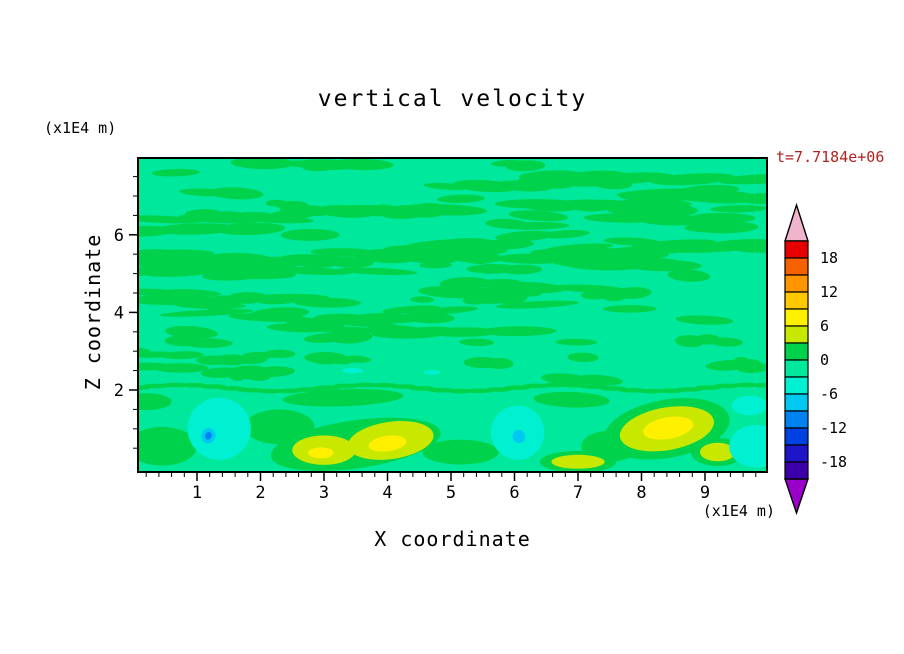  Describe the element at coordinates (641, 493) in the screenshot. I see `x-tick-label: 8` at that location.